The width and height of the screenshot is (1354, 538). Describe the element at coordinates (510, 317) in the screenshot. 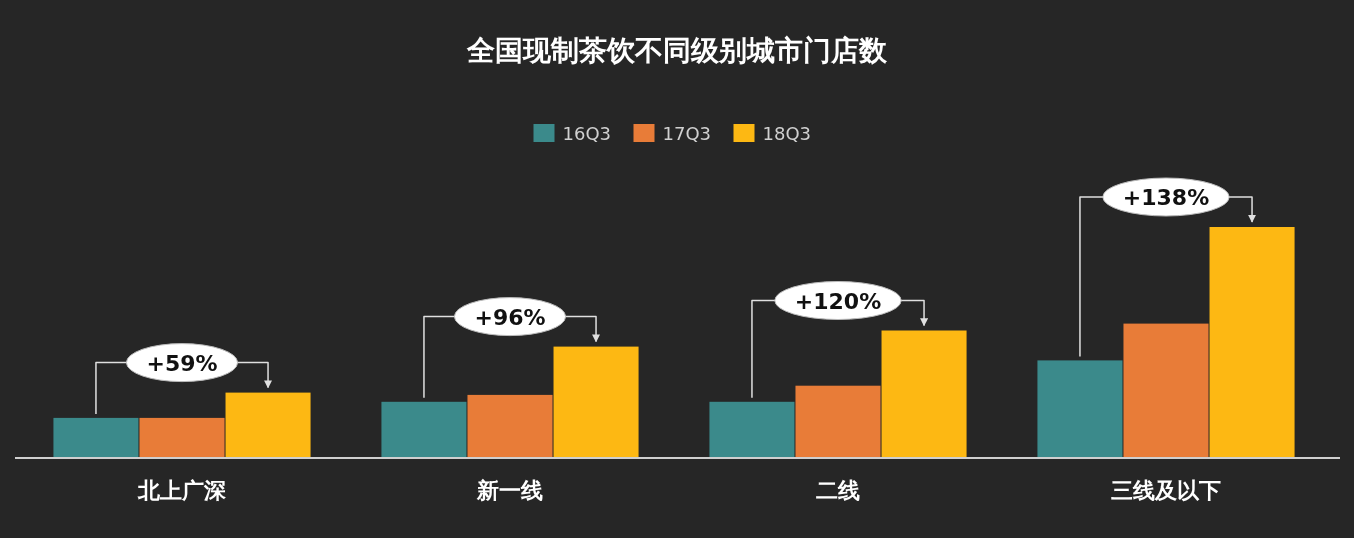

I see `annotation: +96%` at that location.